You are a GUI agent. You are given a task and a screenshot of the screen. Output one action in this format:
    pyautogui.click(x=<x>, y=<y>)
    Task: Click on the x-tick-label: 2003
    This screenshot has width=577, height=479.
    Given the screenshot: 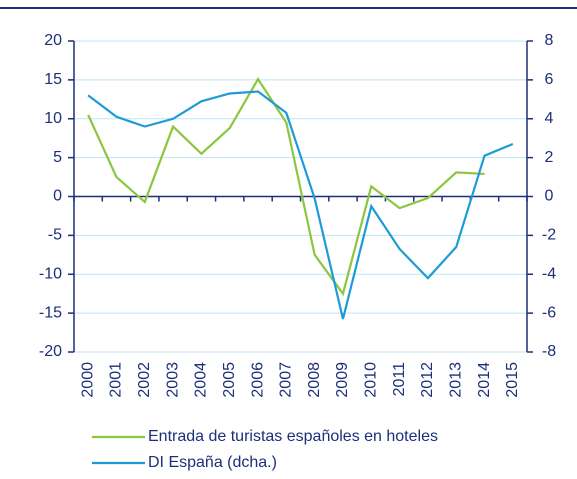 What is the action you would take?
    pyautogui.click(x=172, y=380)
    